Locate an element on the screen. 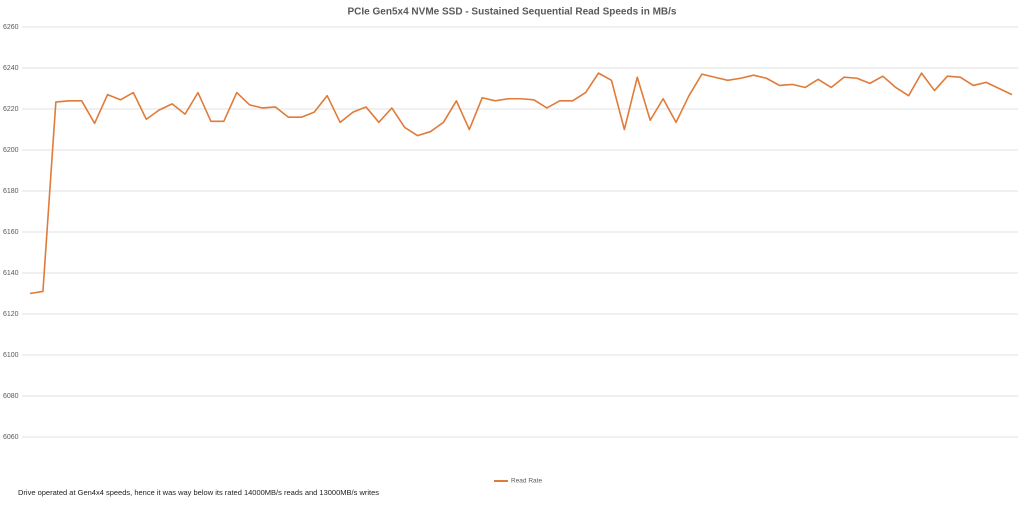 The height and width of the screenshot is (522, 1024). y-tick-label: 6080 is located at coordinates (11, 396).